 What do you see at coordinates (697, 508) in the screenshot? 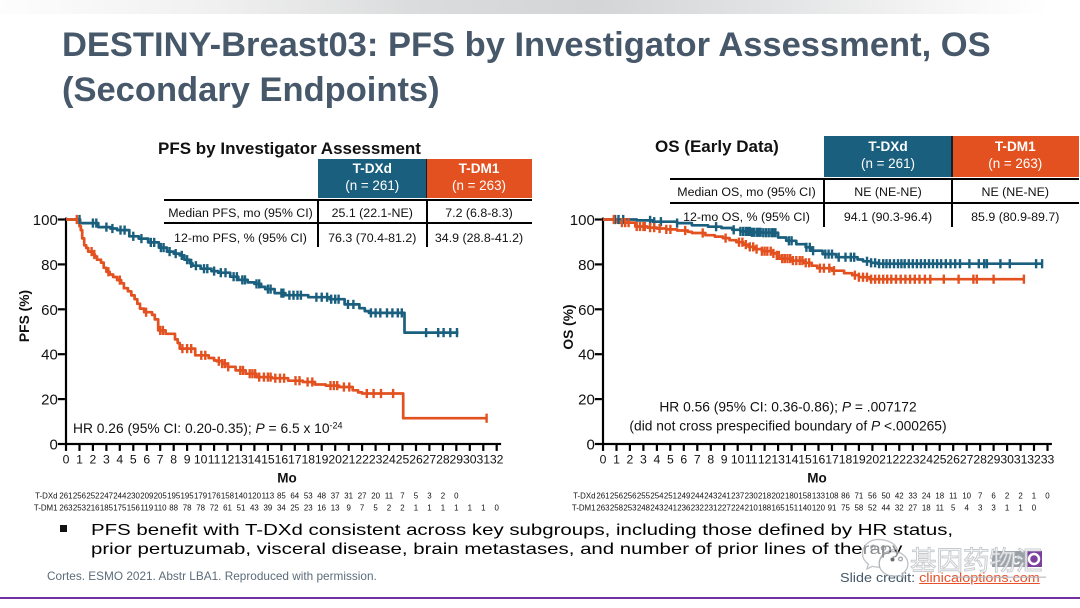
I see `svg-text: 232` at bounding box center [697, 508].